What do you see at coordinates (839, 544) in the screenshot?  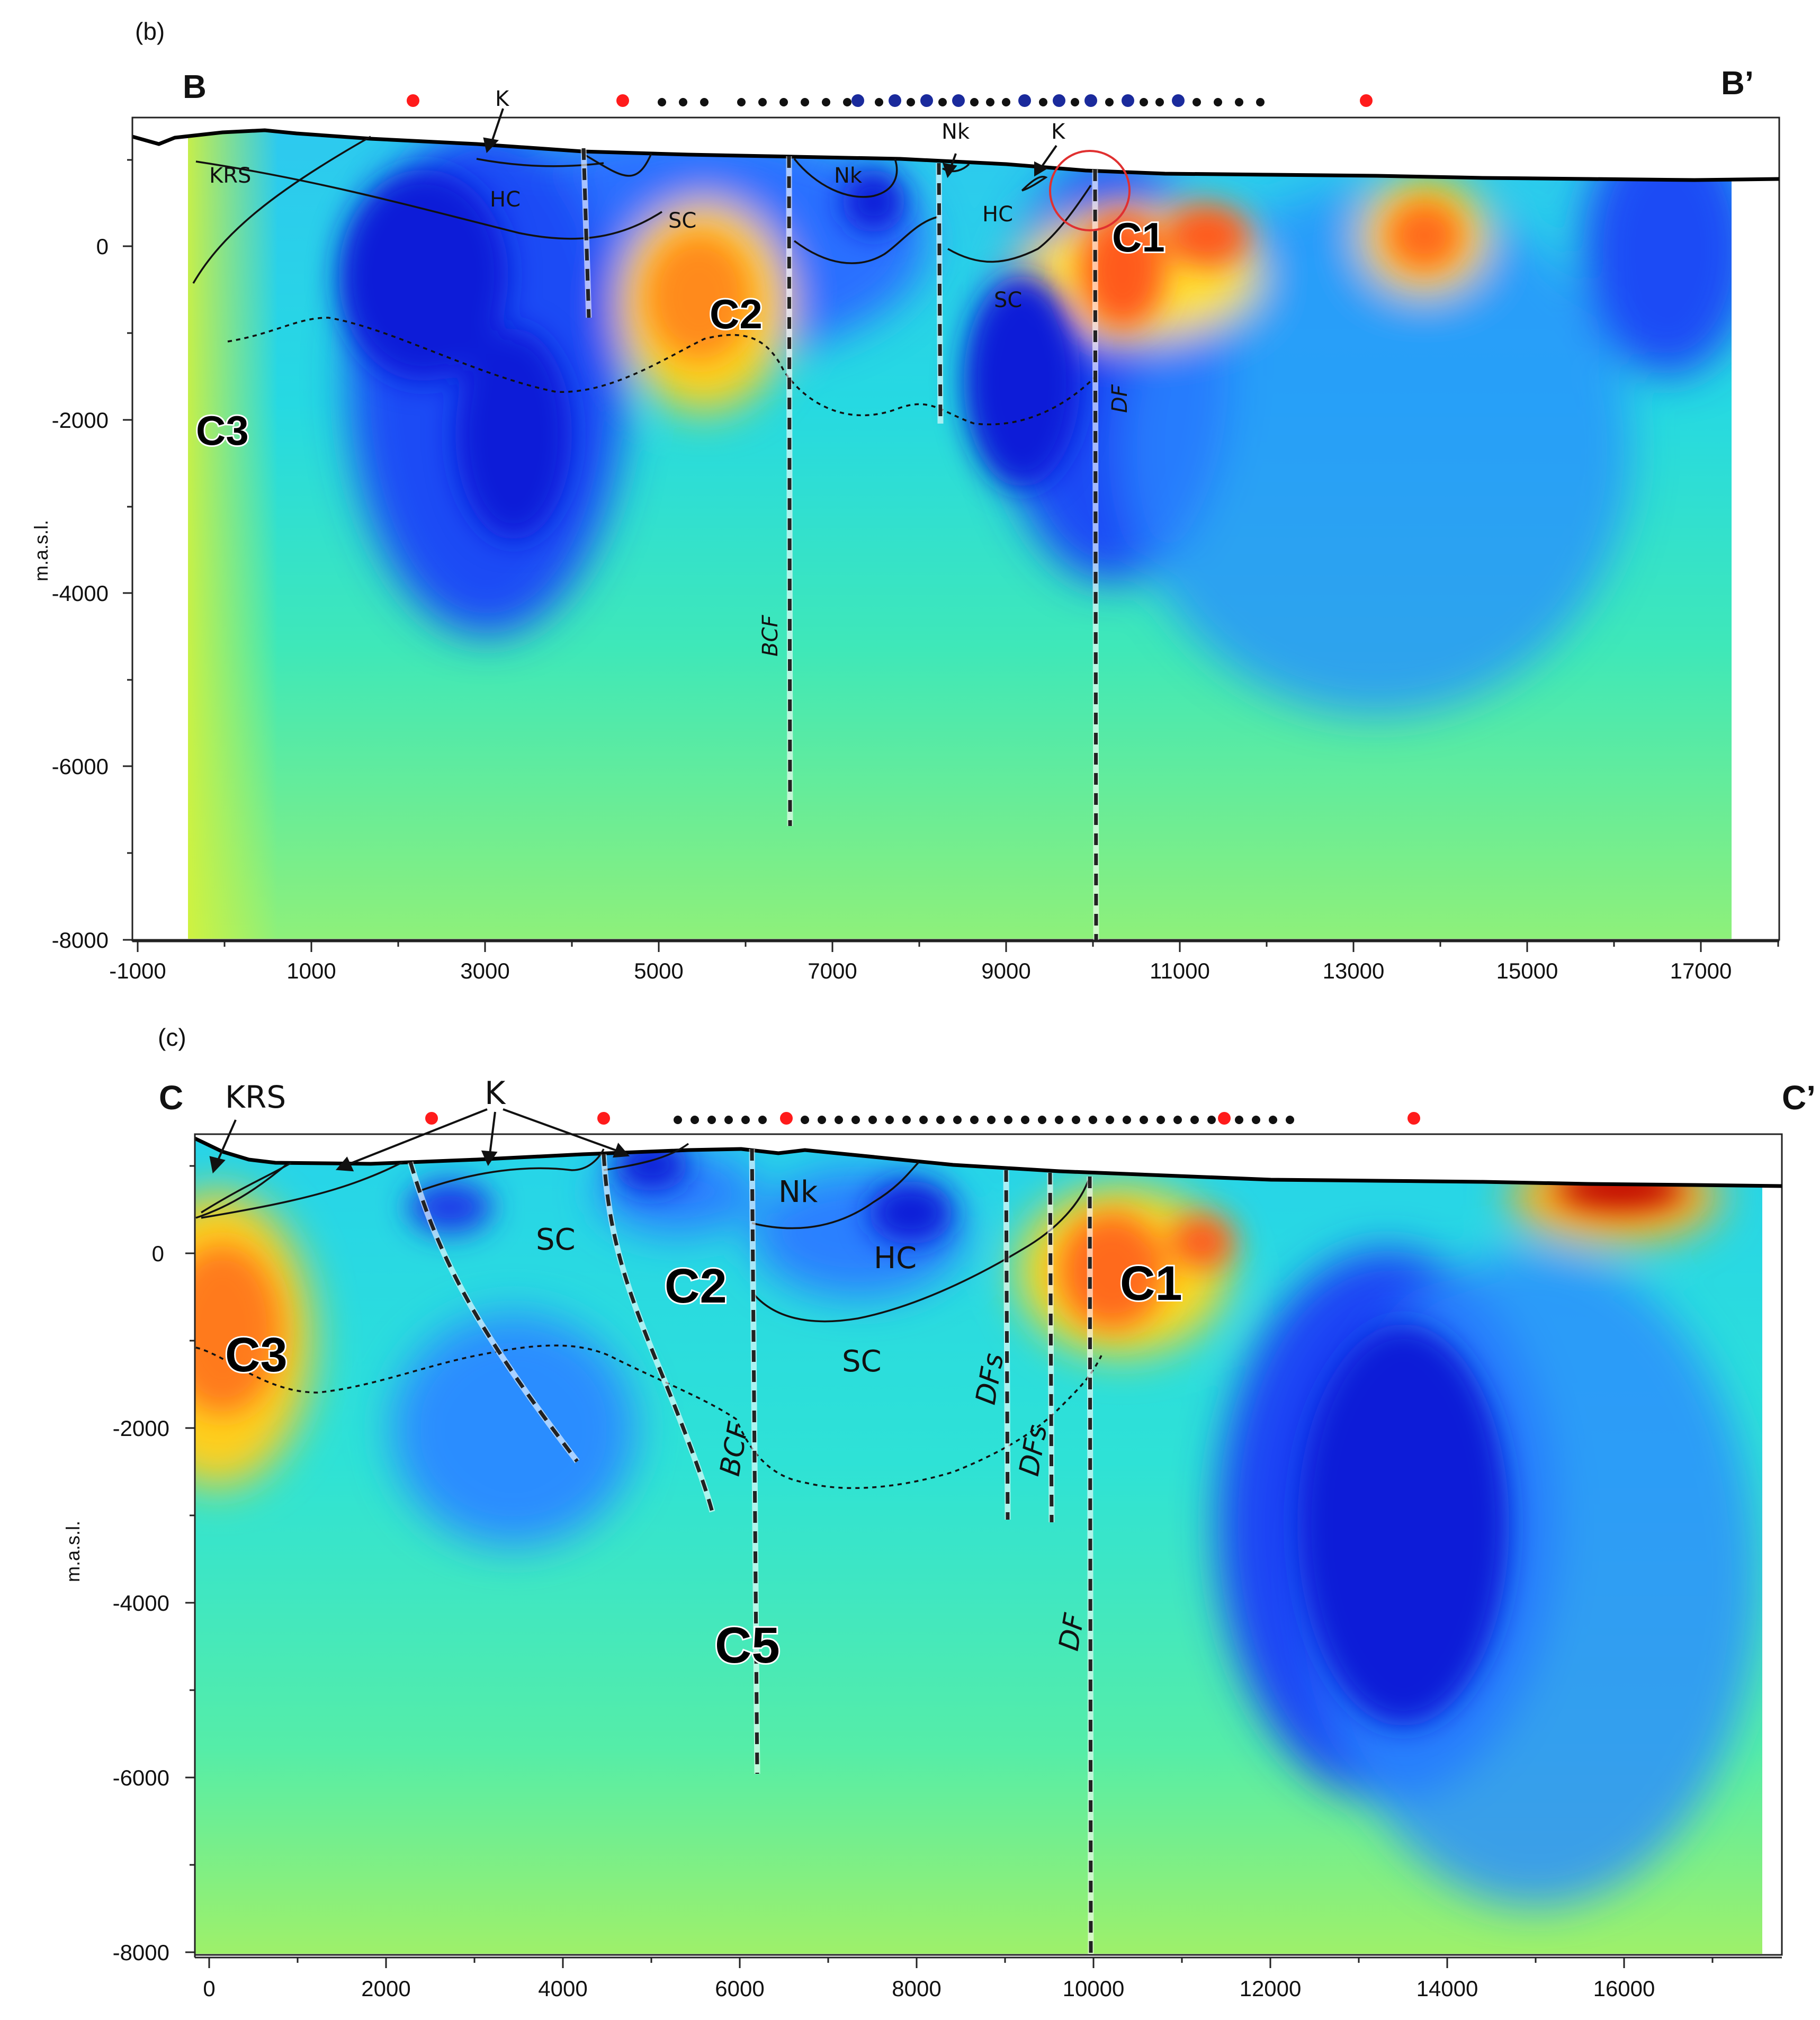 I see `faults-b` at bounding box center [839, 544].